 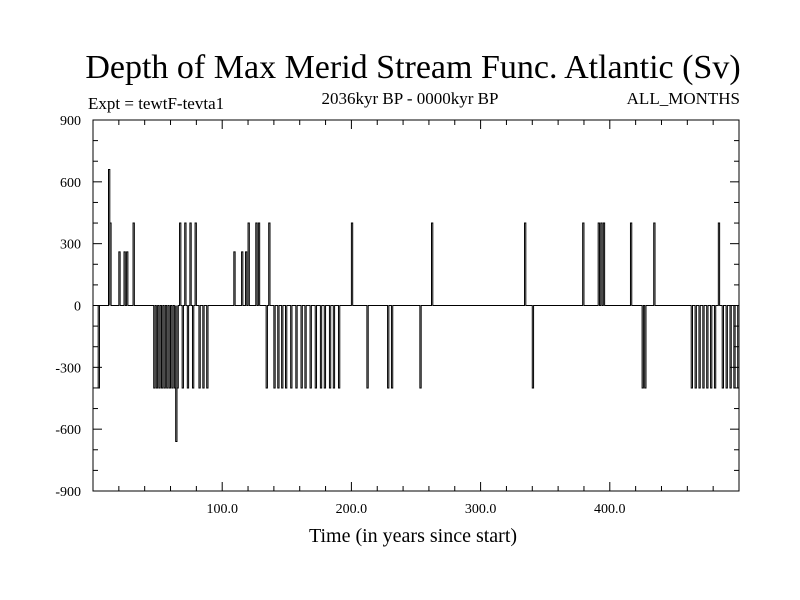 I want to click on months-label: ALL_MONTHS, so click(x=683, y=98).